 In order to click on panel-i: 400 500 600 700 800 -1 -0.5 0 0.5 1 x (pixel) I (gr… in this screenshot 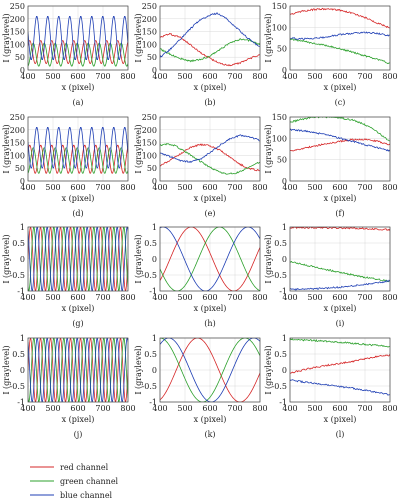, I will do `click(331, 275)`.